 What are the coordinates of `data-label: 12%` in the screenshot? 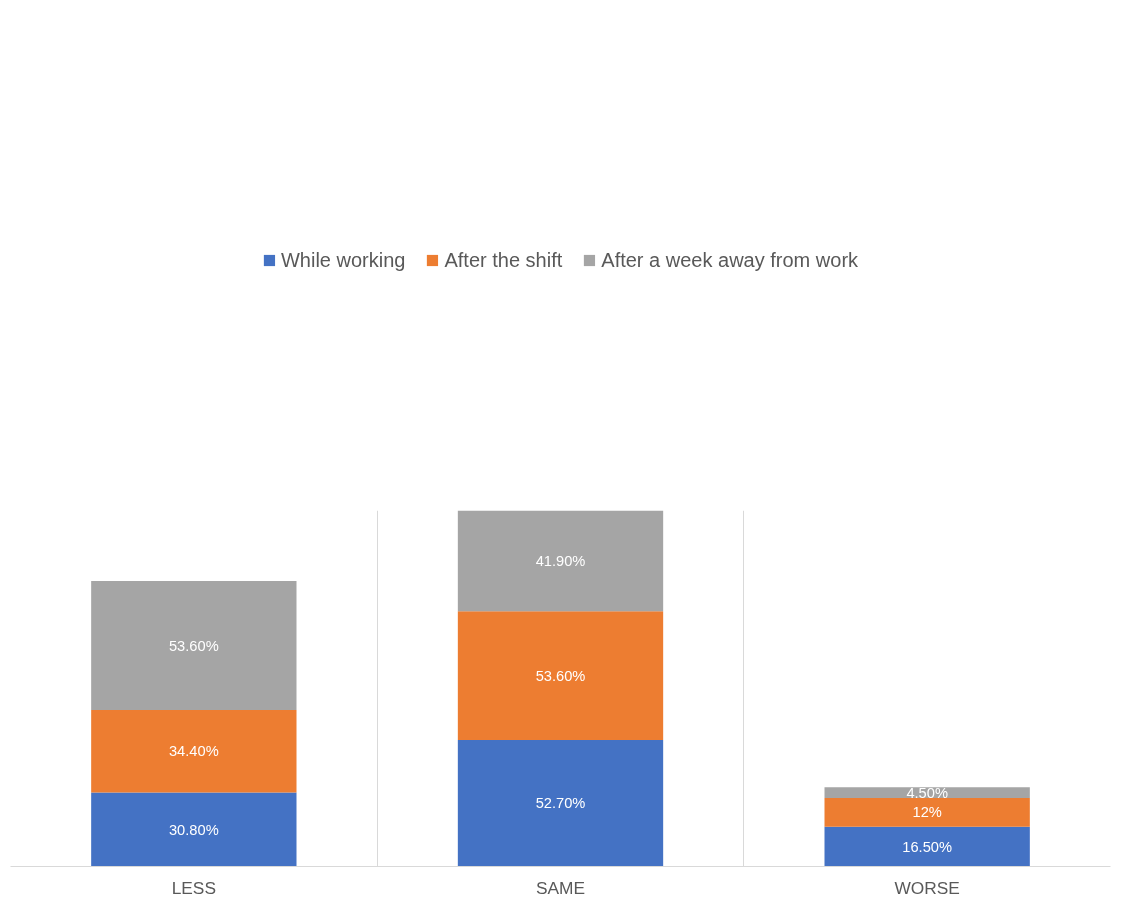 It's located at (927, 812).